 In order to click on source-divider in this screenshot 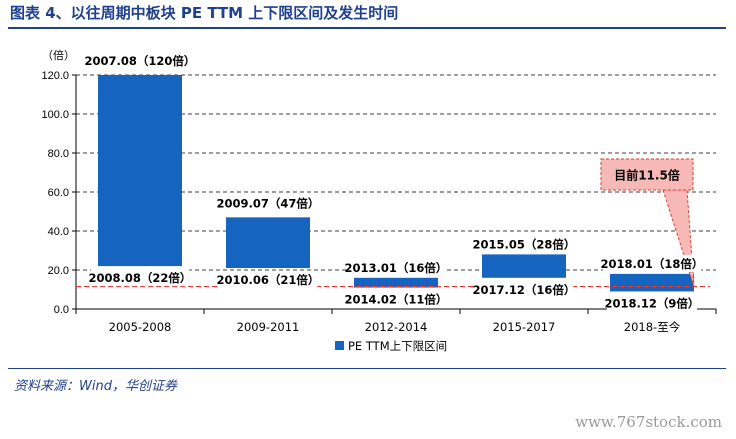, I will do `click(367, 368)`.